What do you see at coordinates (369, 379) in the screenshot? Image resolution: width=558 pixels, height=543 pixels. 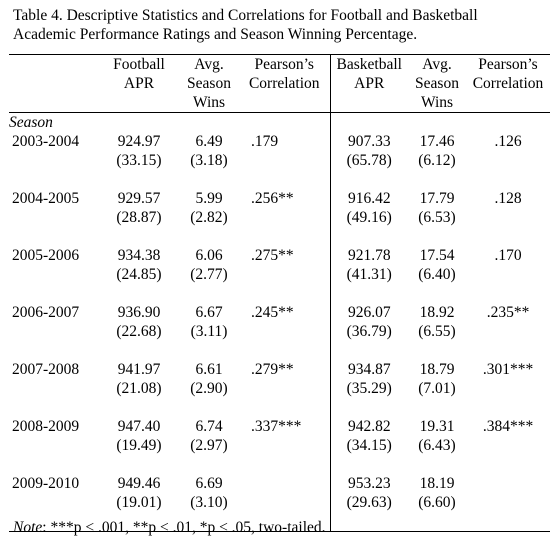 I see `basketball-apr-cell: 934.87 (35.29)` at bounding box center [369, 379].